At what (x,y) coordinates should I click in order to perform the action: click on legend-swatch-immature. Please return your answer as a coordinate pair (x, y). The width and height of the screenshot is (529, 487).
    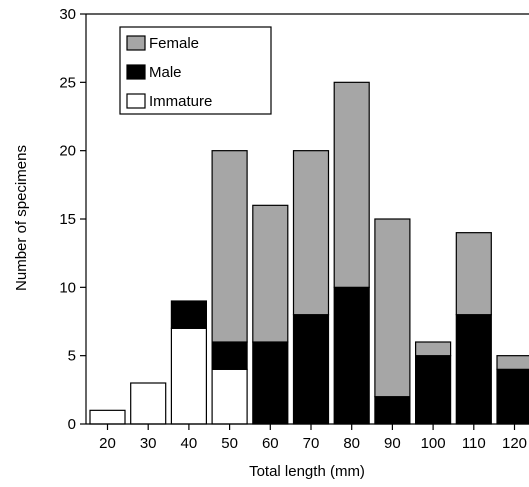
    Looking at the image, I should click on (136, 101).